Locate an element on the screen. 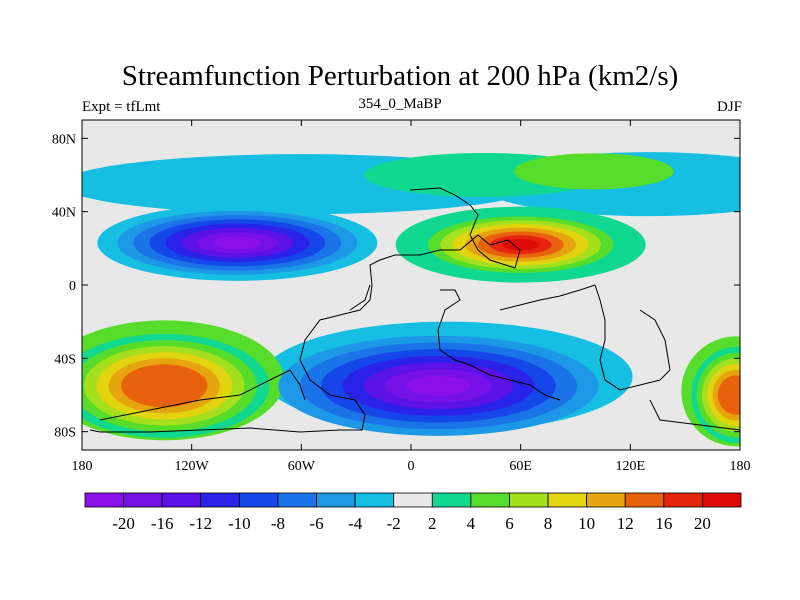  colorbar-label: -12 is located at coordinates (200, 523).